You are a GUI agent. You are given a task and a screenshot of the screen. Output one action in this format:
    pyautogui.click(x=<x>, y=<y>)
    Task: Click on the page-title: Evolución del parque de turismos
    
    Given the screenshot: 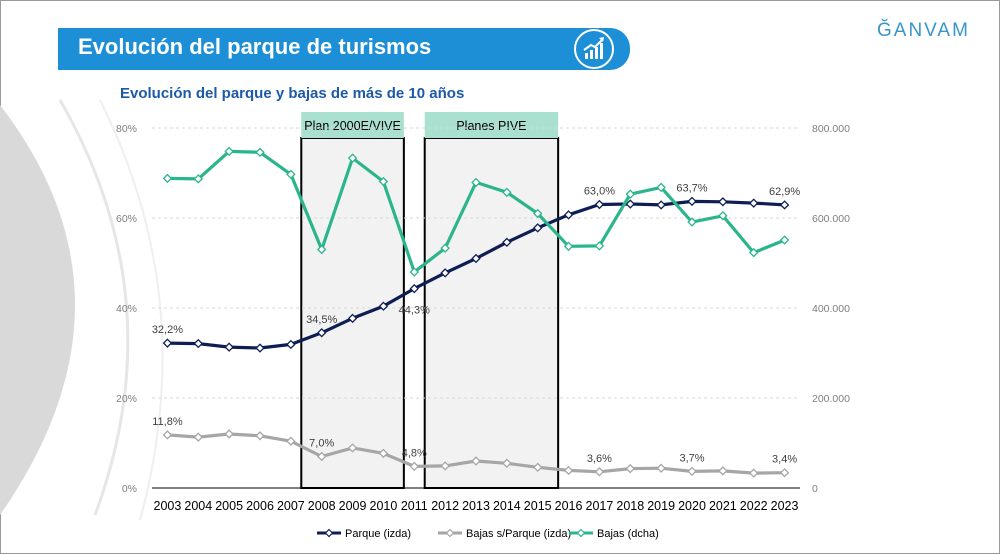 What is the action you would take?
    pyautogui.click(x=255, y=46)
    